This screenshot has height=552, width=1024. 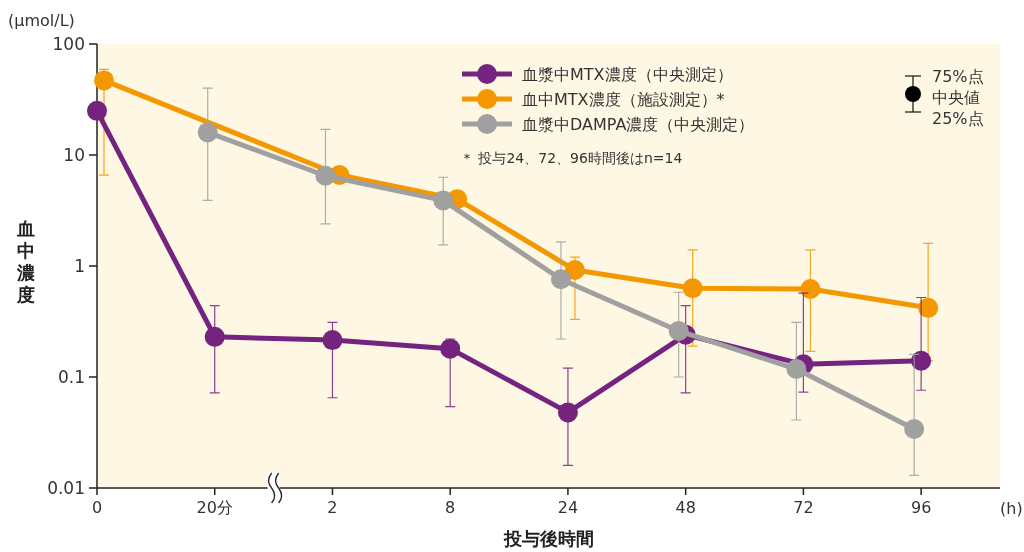 What do you see at coordinates (66, 488) in the screenshot?
I see `y-tick-label: 0.01` at bounding box center [66, 488].